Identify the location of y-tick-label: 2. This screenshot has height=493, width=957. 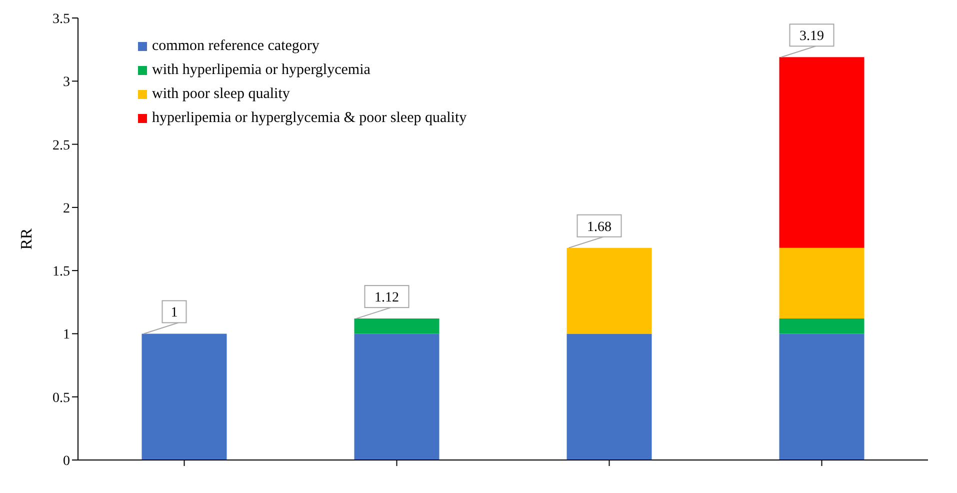
(66, 208).